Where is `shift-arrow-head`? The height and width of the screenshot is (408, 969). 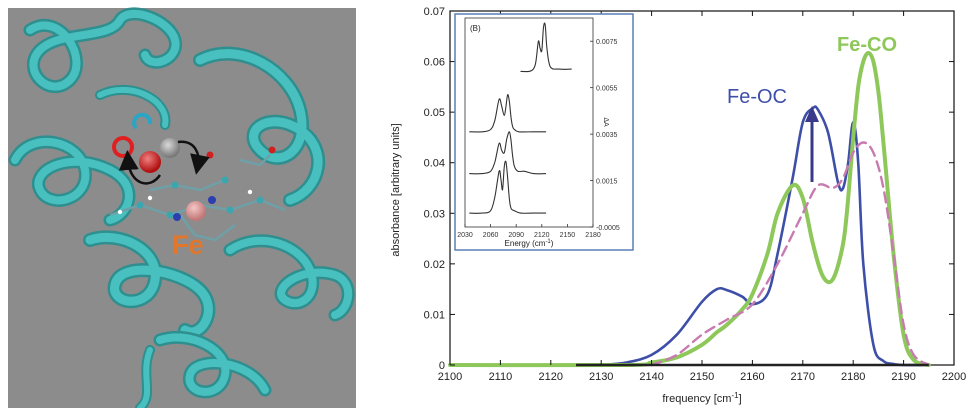 shift-arrow-head is located at coordinates (812, 114).